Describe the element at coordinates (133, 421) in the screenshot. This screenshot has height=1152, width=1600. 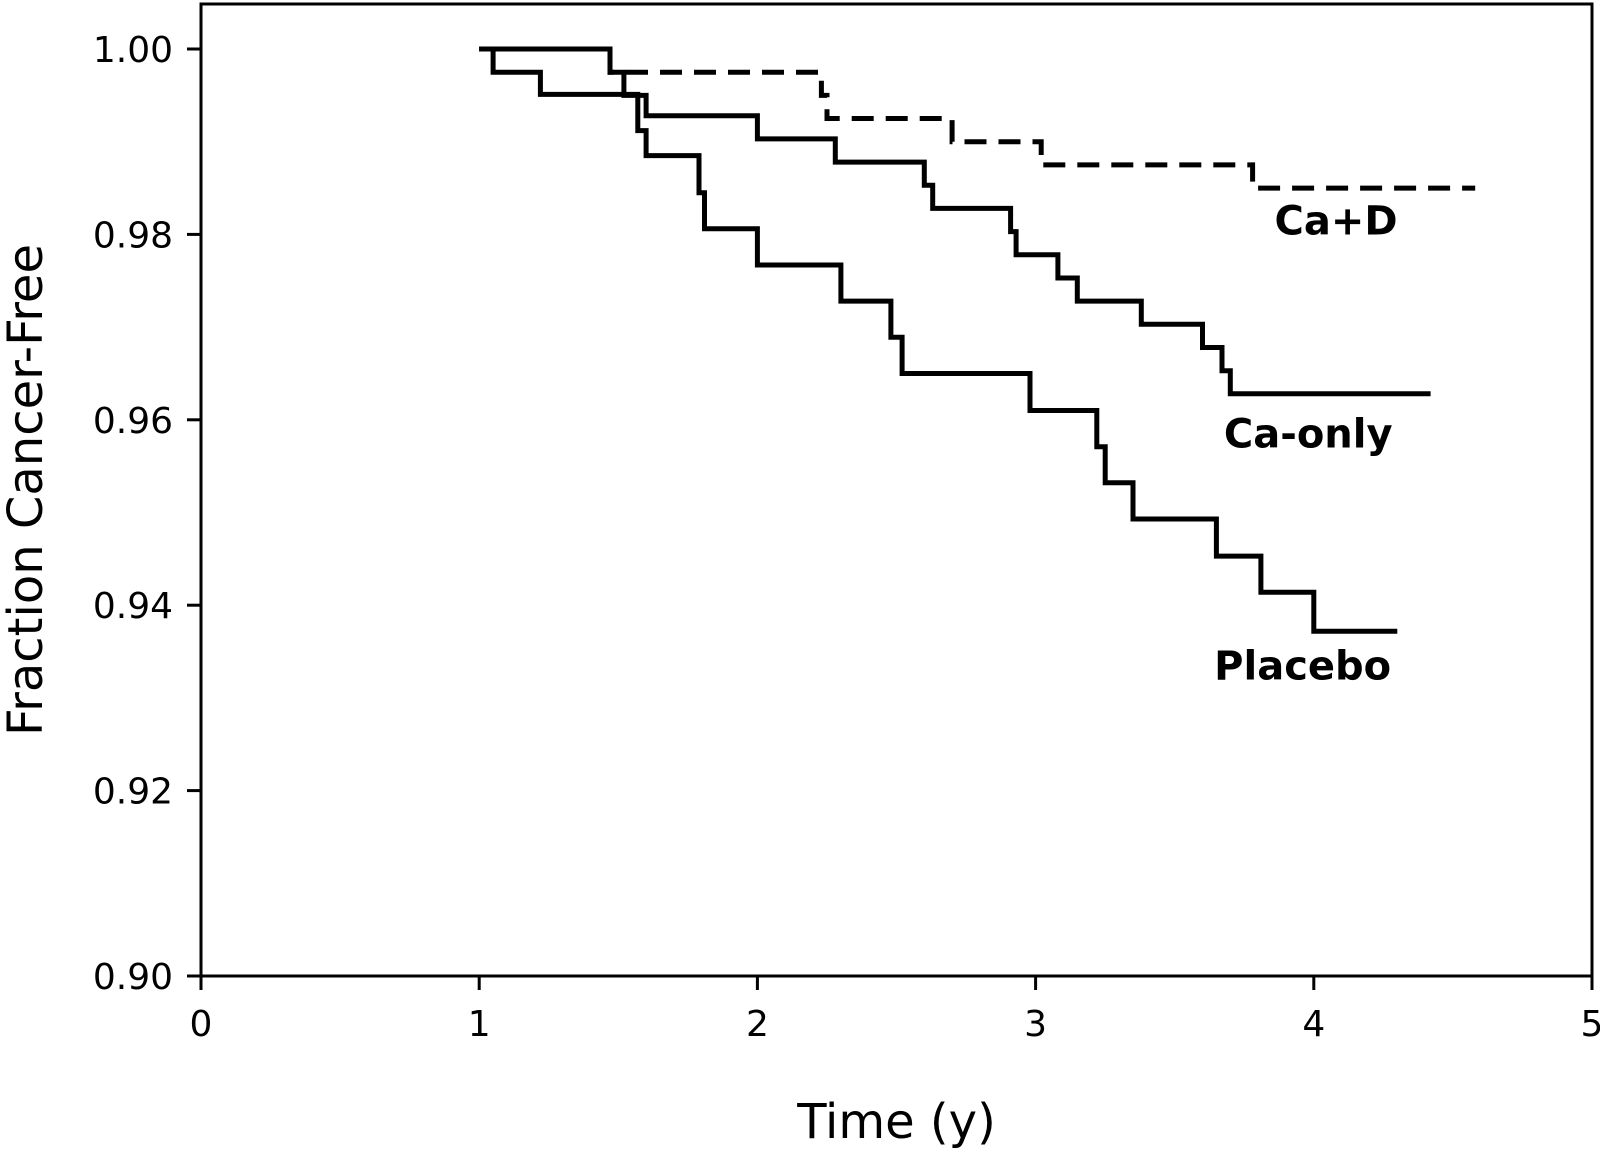
I see `y-tick-label: 0.96` at that location.